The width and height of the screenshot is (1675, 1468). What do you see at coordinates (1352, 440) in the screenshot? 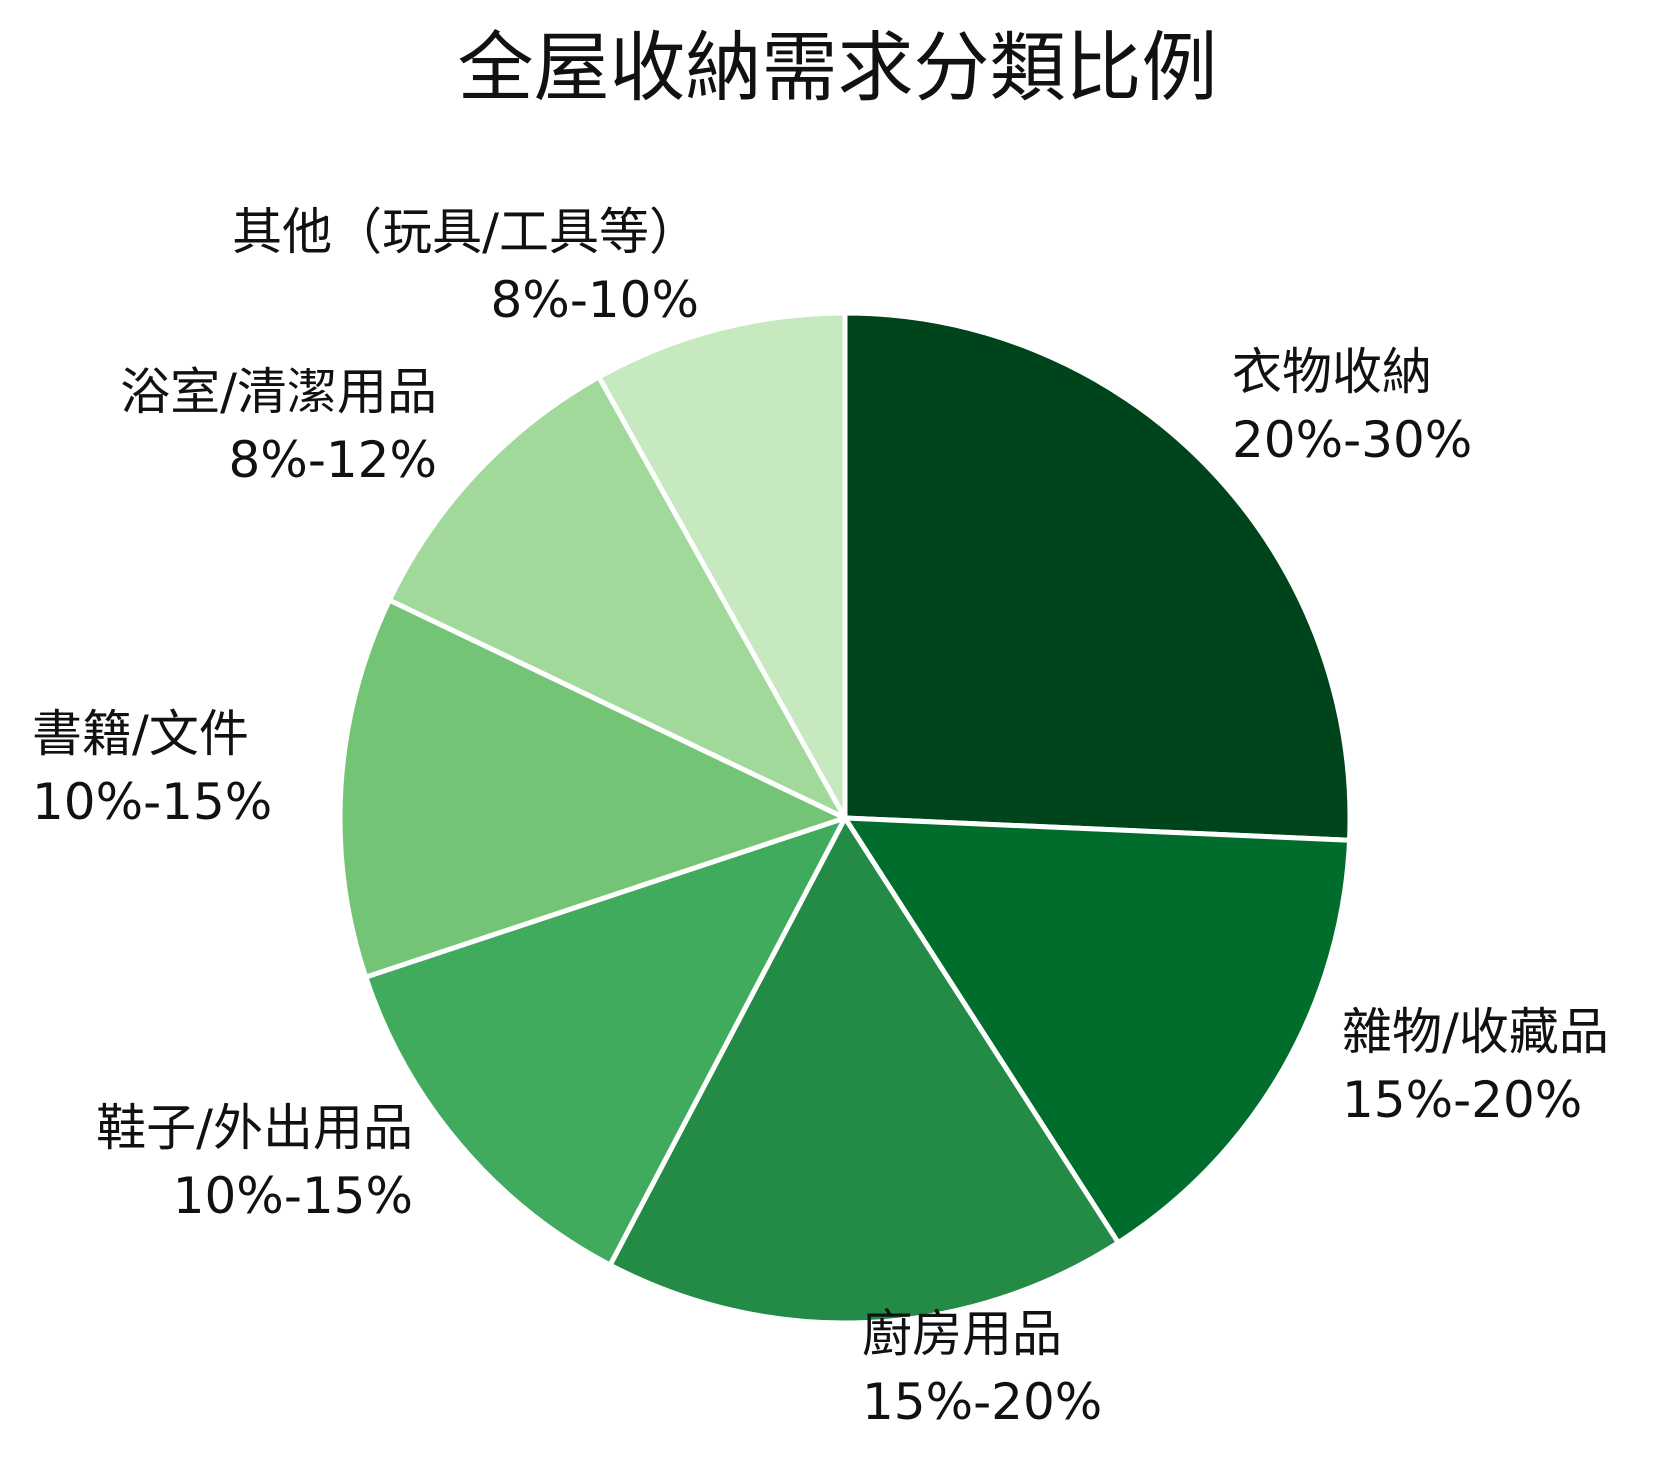
I see `label-clothing-range: 20%-30%` at bounding box center [1352, 440].